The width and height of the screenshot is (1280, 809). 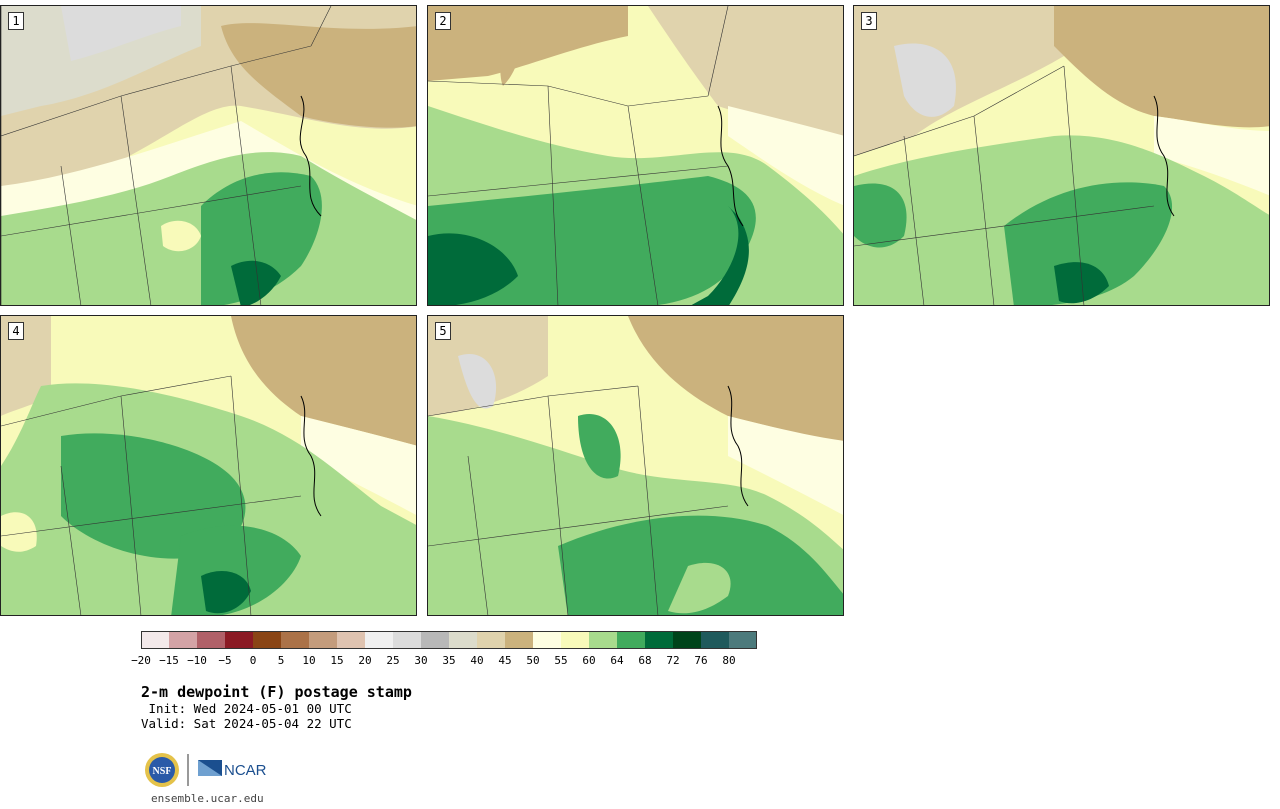 What do you see at coordinates (443, 21) in the screenshot?
I see `panel-number-badge: 2` at bounding box center [443, 21].